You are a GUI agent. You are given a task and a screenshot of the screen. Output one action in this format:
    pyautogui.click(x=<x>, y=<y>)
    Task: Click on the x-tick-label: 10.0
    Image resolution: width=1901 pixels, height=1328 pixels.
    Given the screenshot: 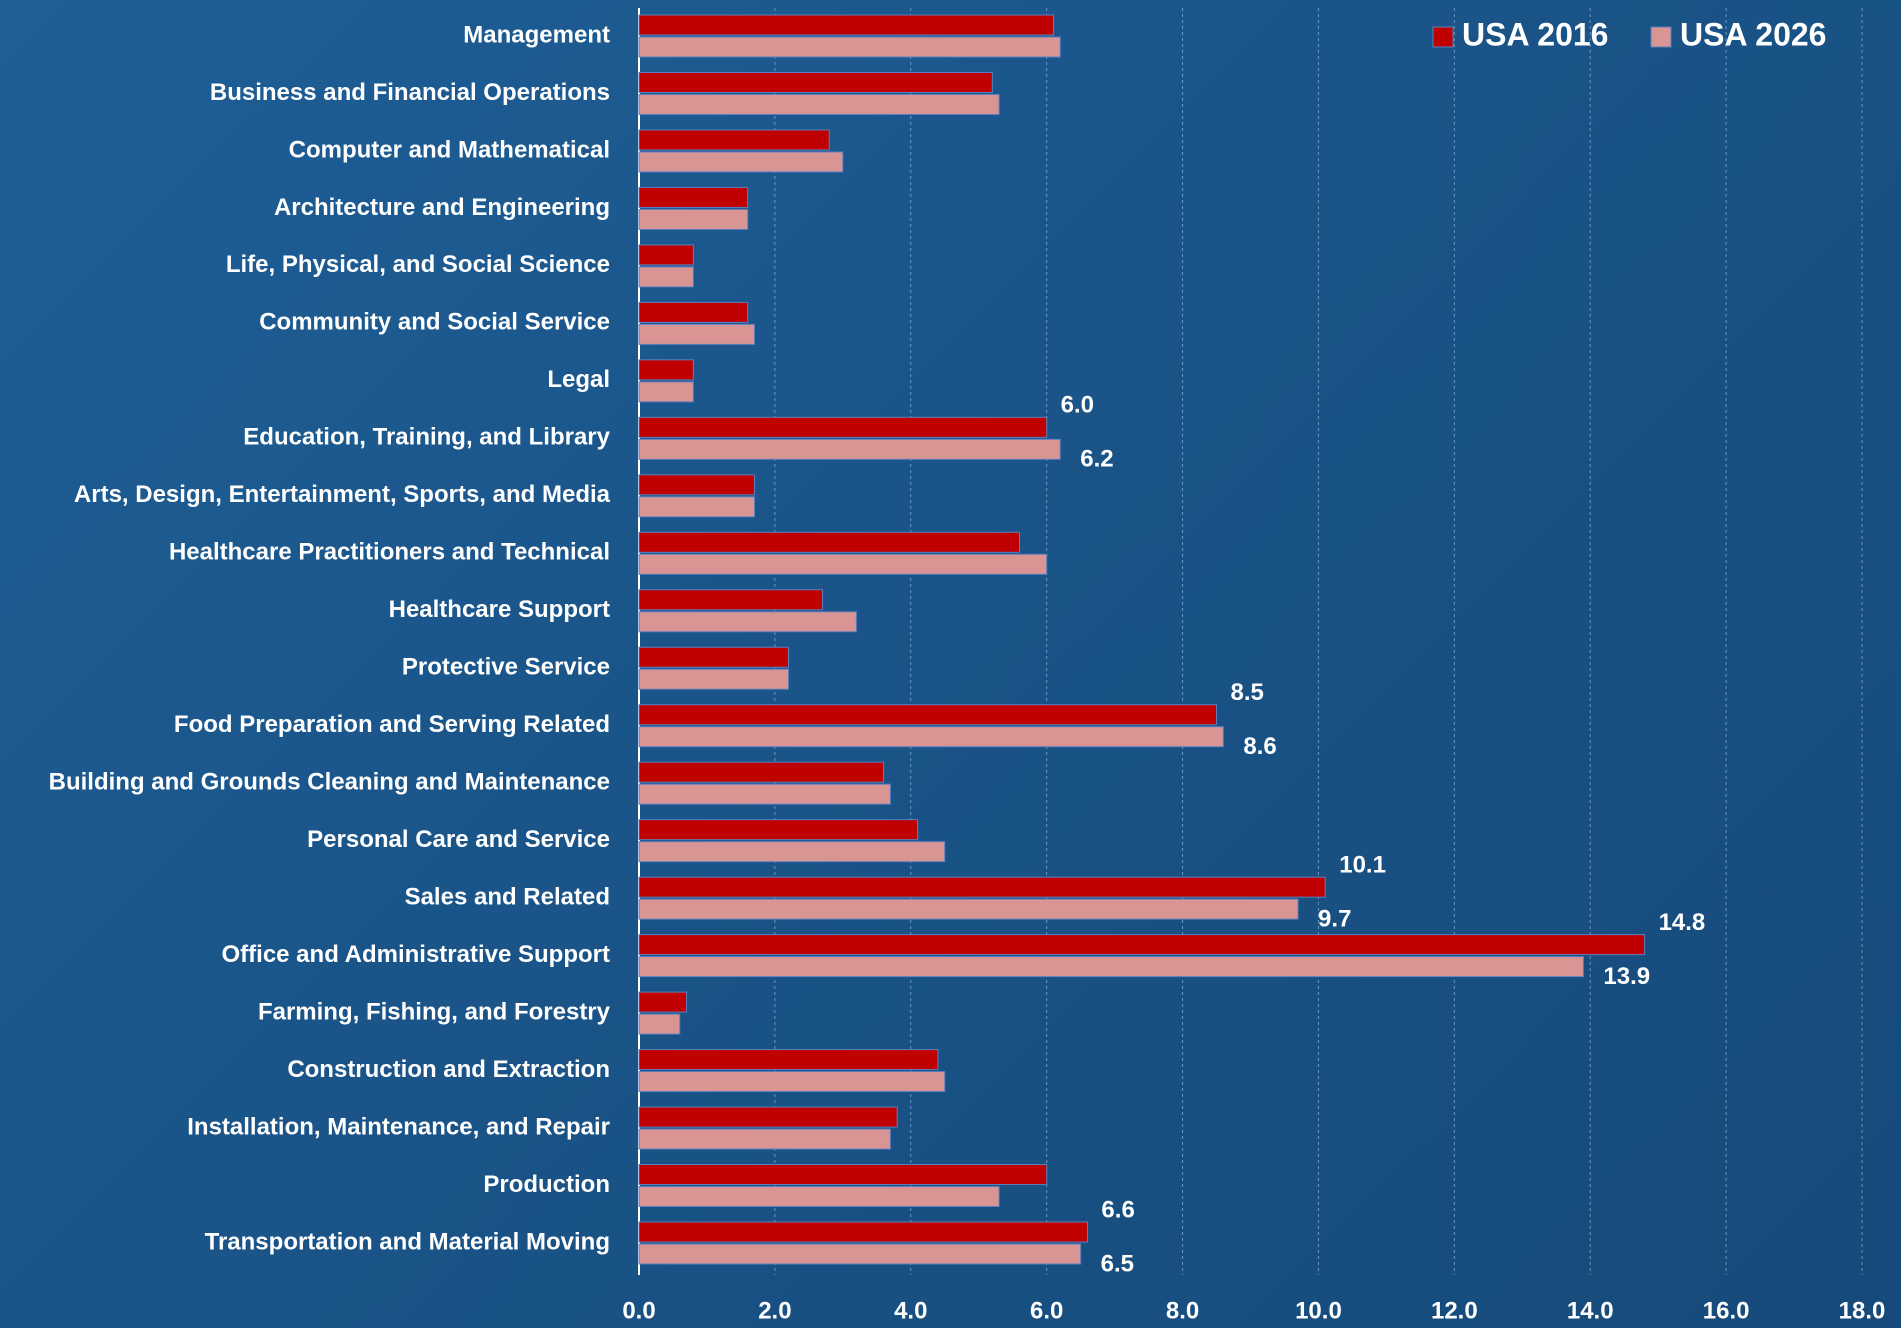 What is the action you would take?
    pyautogui.click(x=1318, y=1310)
    